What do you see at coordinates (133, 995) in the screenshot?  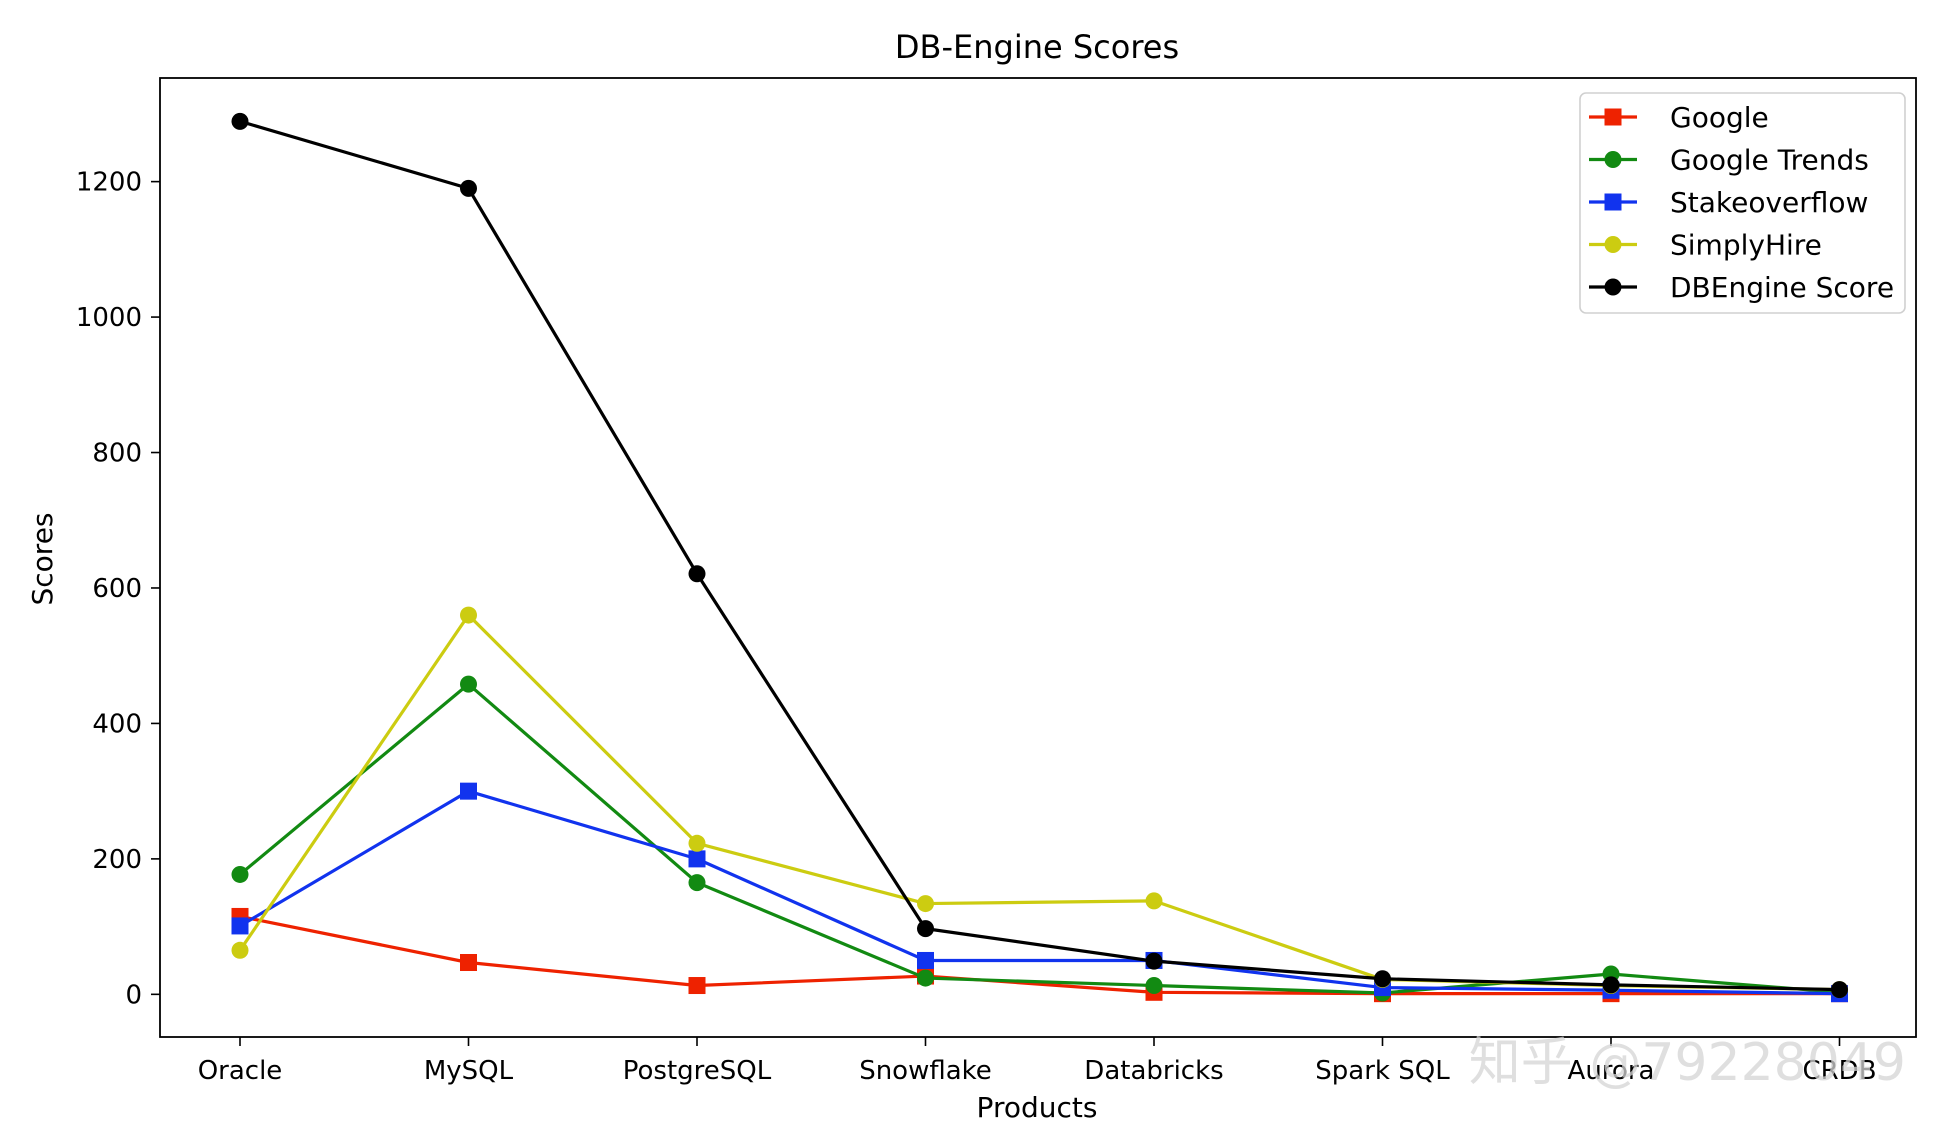 I see `y-tick-label: 0` at bounding box center [133, 995].